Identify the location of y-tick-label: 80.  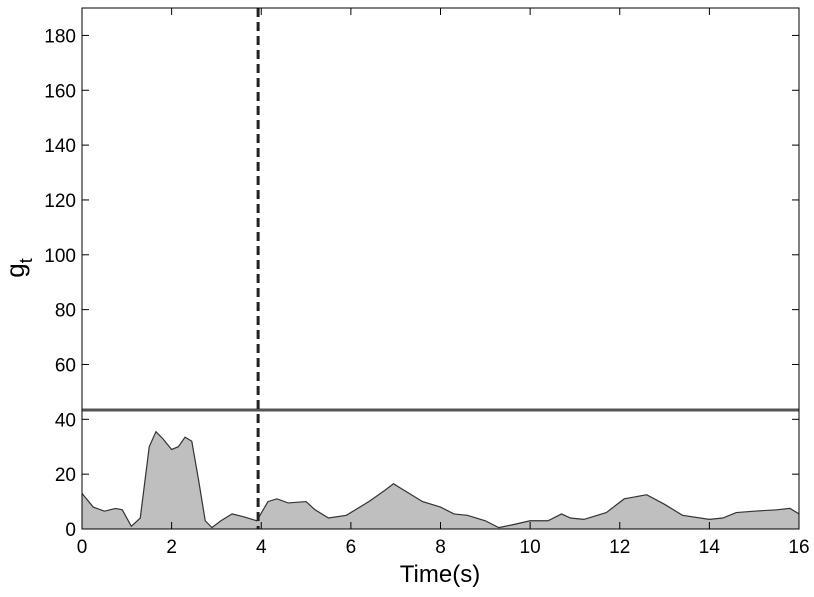
(65, 311).